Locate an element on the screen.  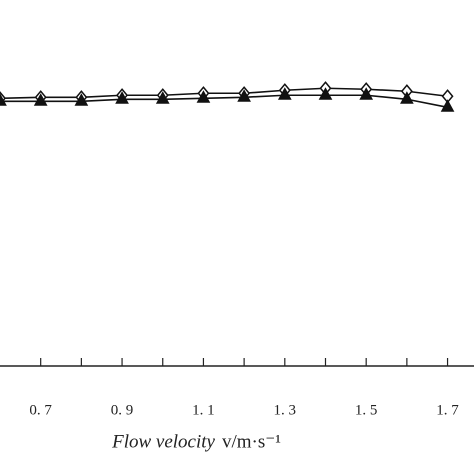
x-axis-label: Flow velocity is located at coordinates (163, 441).